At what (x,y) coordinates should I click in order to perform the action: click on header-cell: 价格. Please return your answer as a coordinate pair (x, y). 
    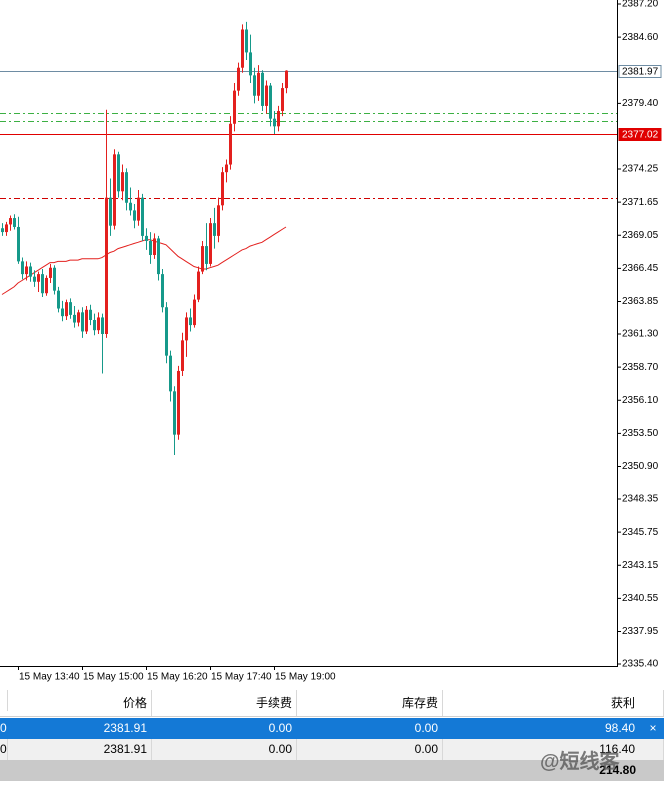
    Looking at the image, I should click on (80, 703).